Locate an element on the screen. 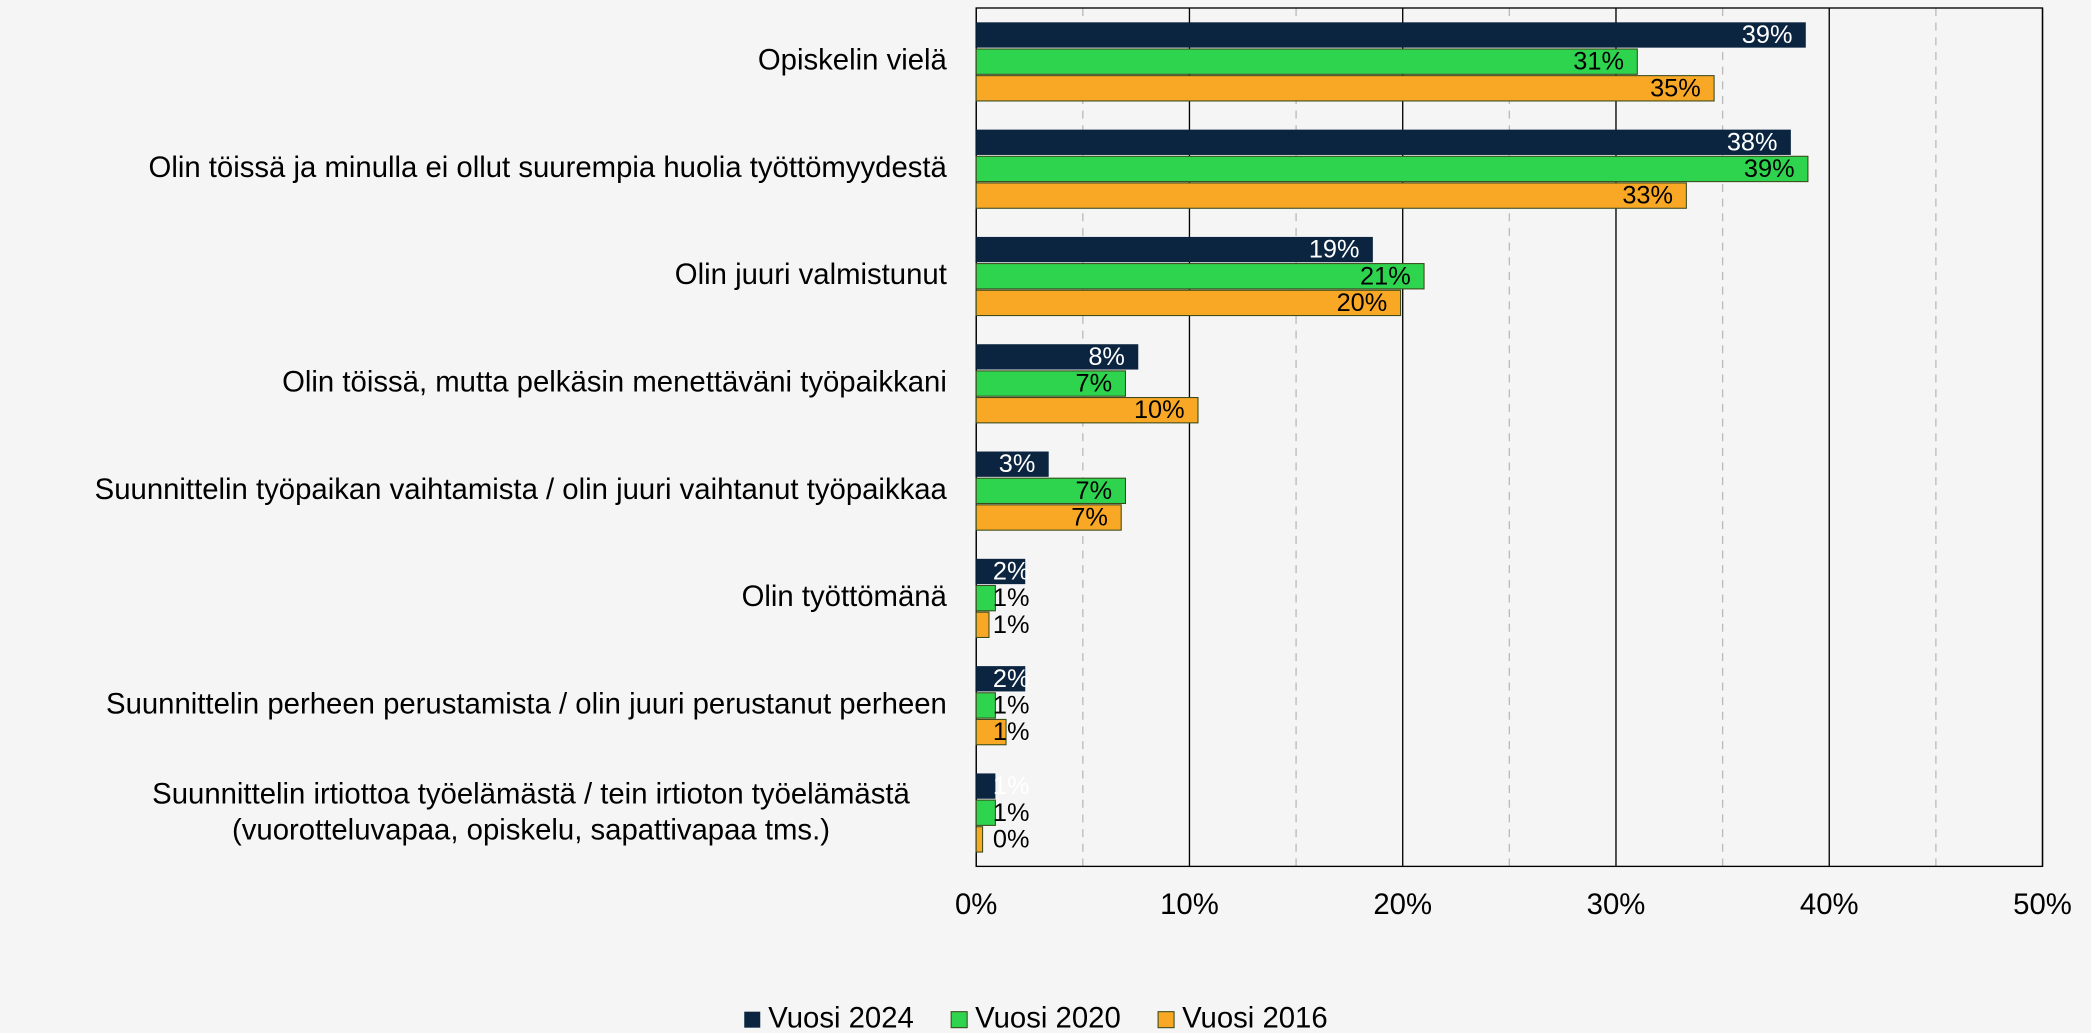 The image size is (2091, 1033). category-label: Olin työttömänä is located at coordinates (845, 596).